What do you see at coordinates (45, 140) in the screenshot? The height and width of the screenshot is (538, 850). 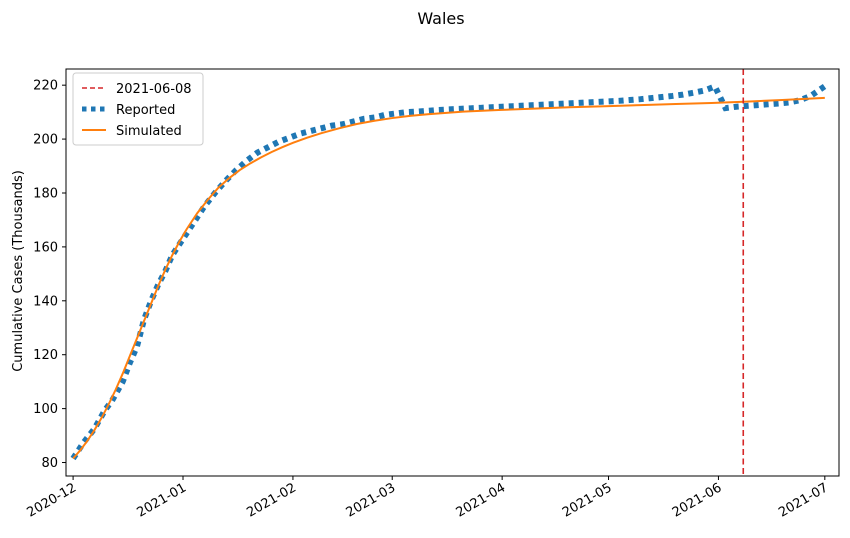 I see `y-tick-label: 200` at bounding box center [45, 140].